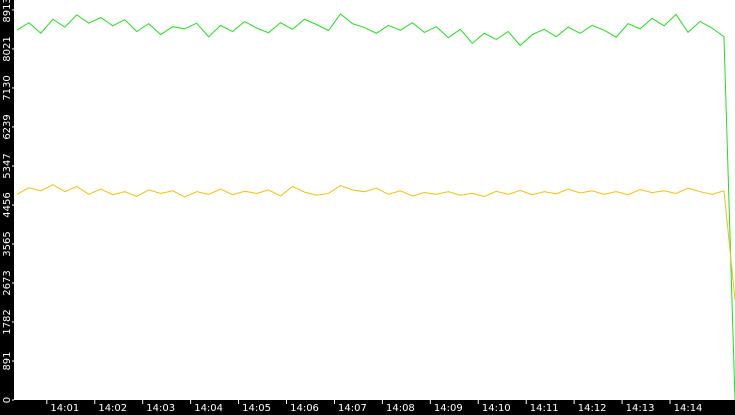 This screenshot has height=415, width=735. I want to click on y-tick-label: 8913, so click(7, 11).